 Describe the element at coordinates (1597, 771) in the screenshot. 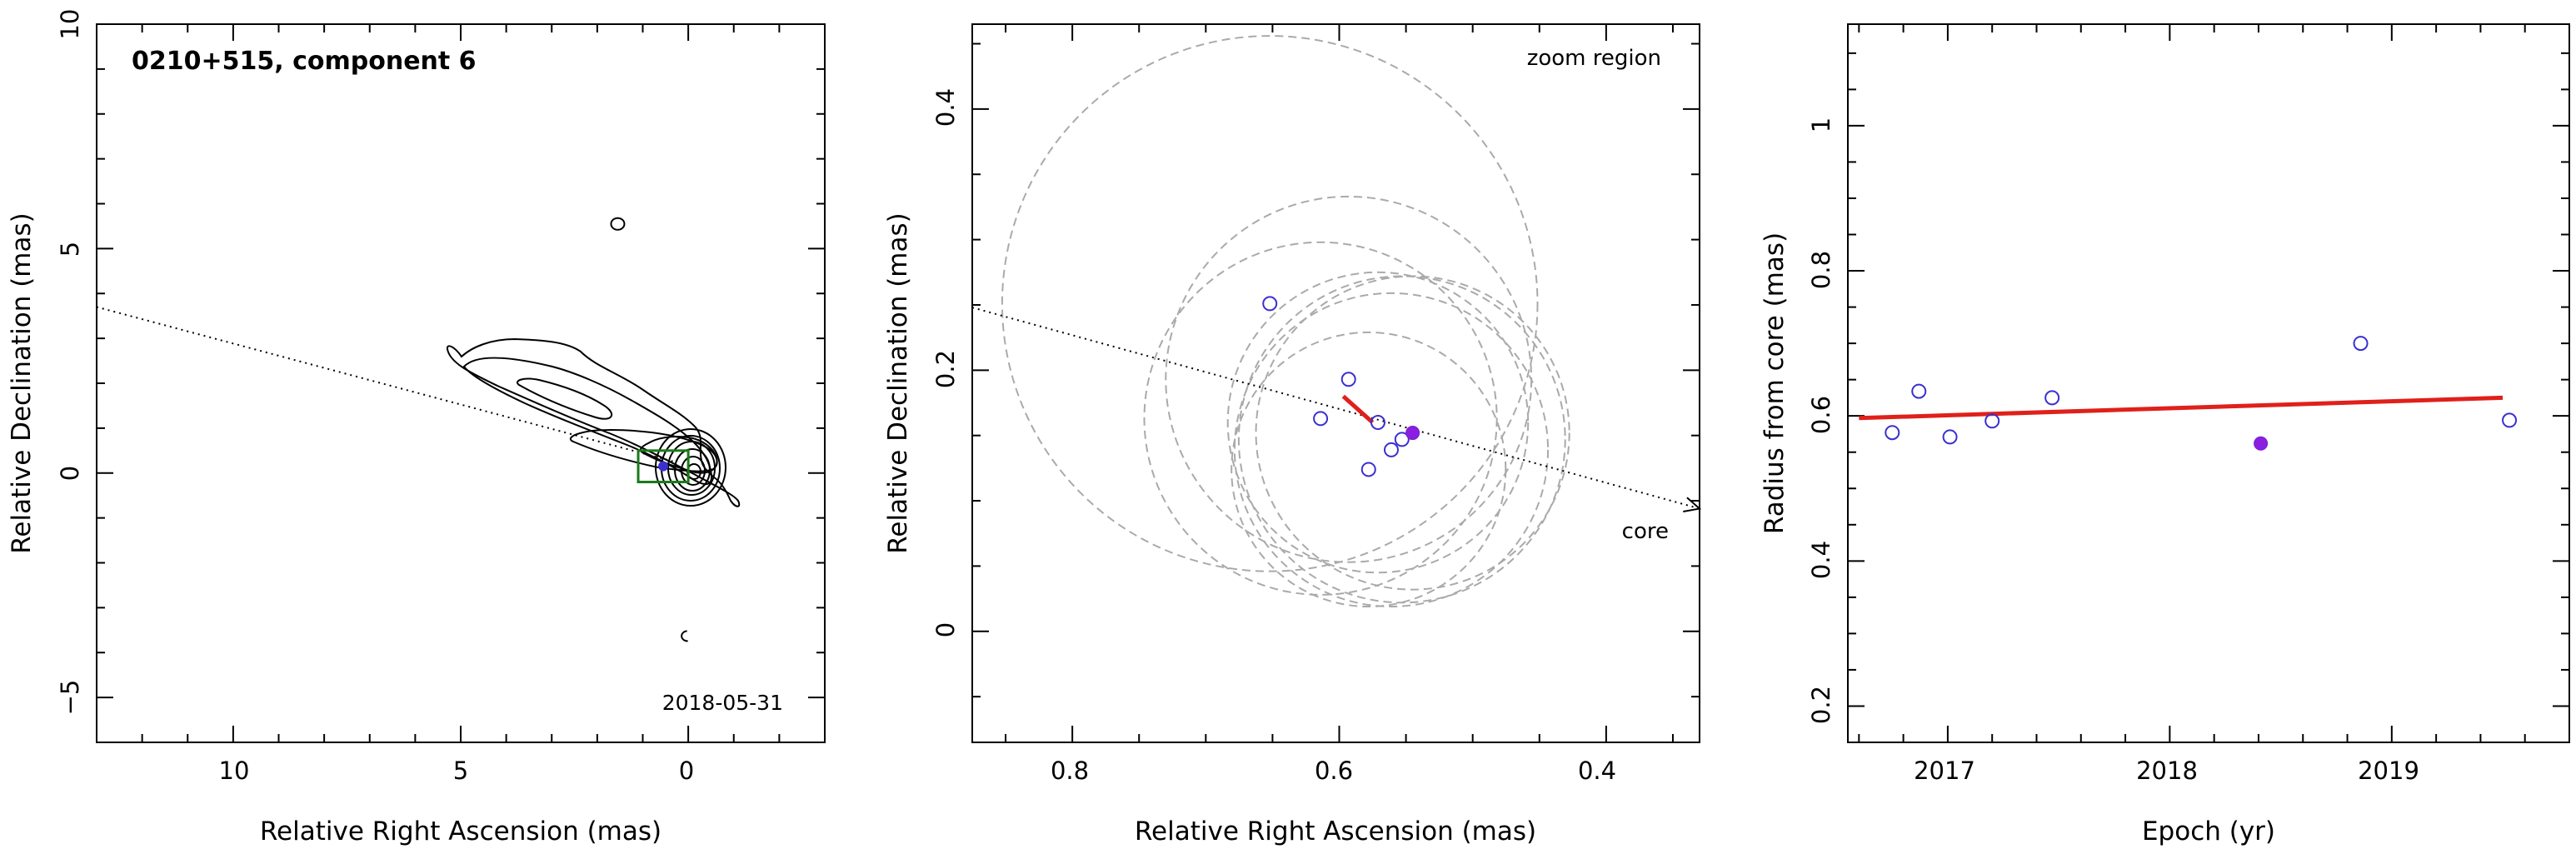

I see `x-tick-label: 0.4` at that location.